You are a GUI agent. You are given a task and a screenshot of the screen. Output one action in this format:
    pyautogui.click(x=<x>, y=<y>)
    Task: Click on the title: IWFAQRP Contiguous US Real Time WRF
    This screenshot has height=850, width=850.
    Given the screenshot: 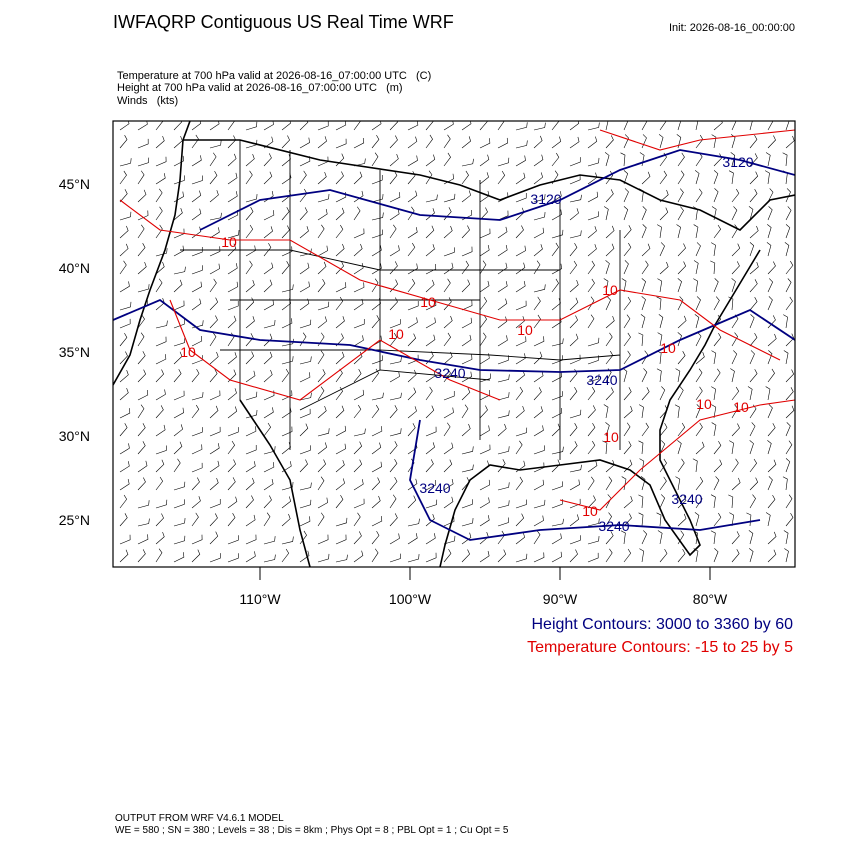 What is the action you would take?
    pyautogui.click(x=283, y=22)
    